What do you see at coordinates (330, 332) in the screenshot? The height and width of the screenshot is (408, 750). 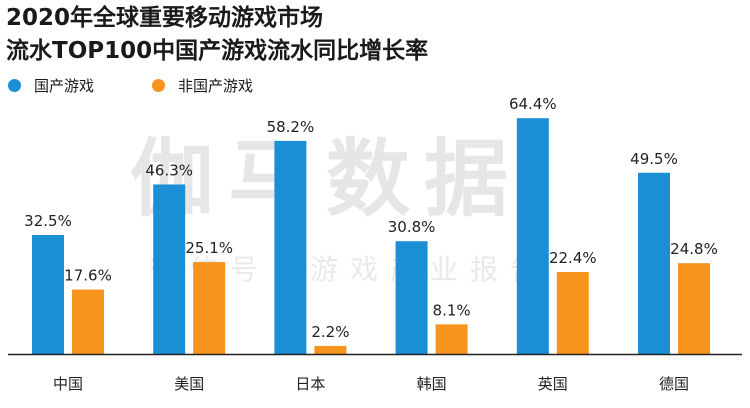 I see `data-label-foreign-japan: 2.2%` at bounding box center [330, 332].